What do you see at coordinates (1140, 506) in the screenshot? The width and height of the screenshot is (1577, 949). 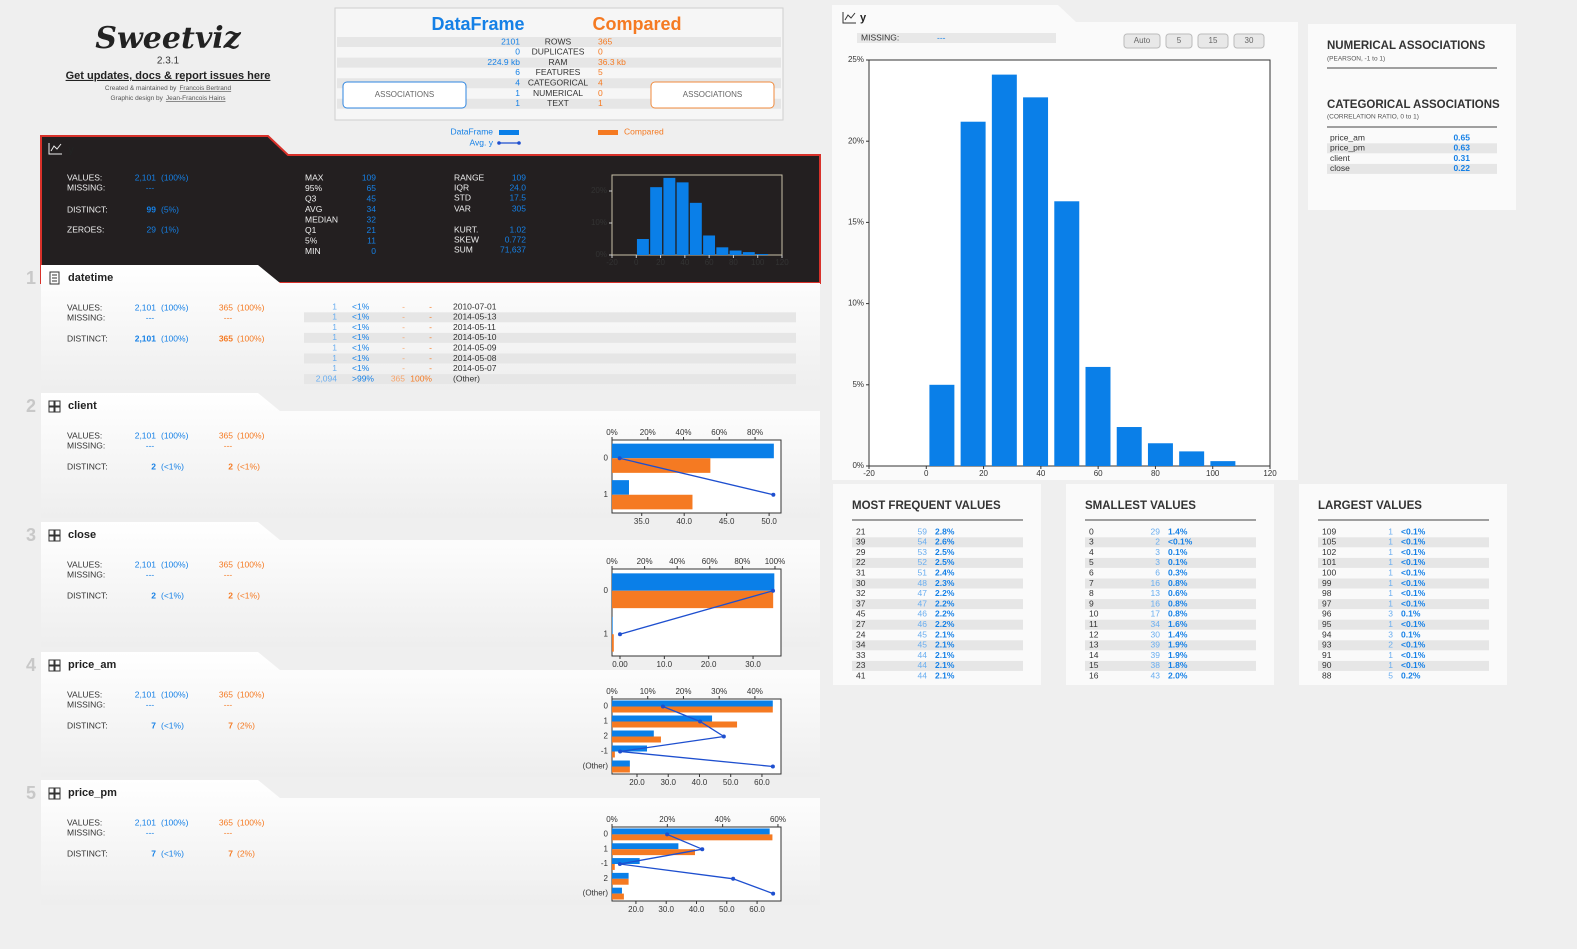 I see `table-title: SMALLEST VALUES` at bounding box center [1140, 506].